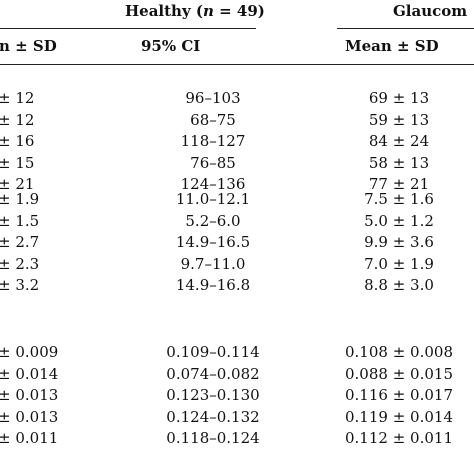 Image resolution: width=474 pixels, height=474 pixels. I want to click on group-header-healthy-prefix: Healthy (, so click(164, 11).